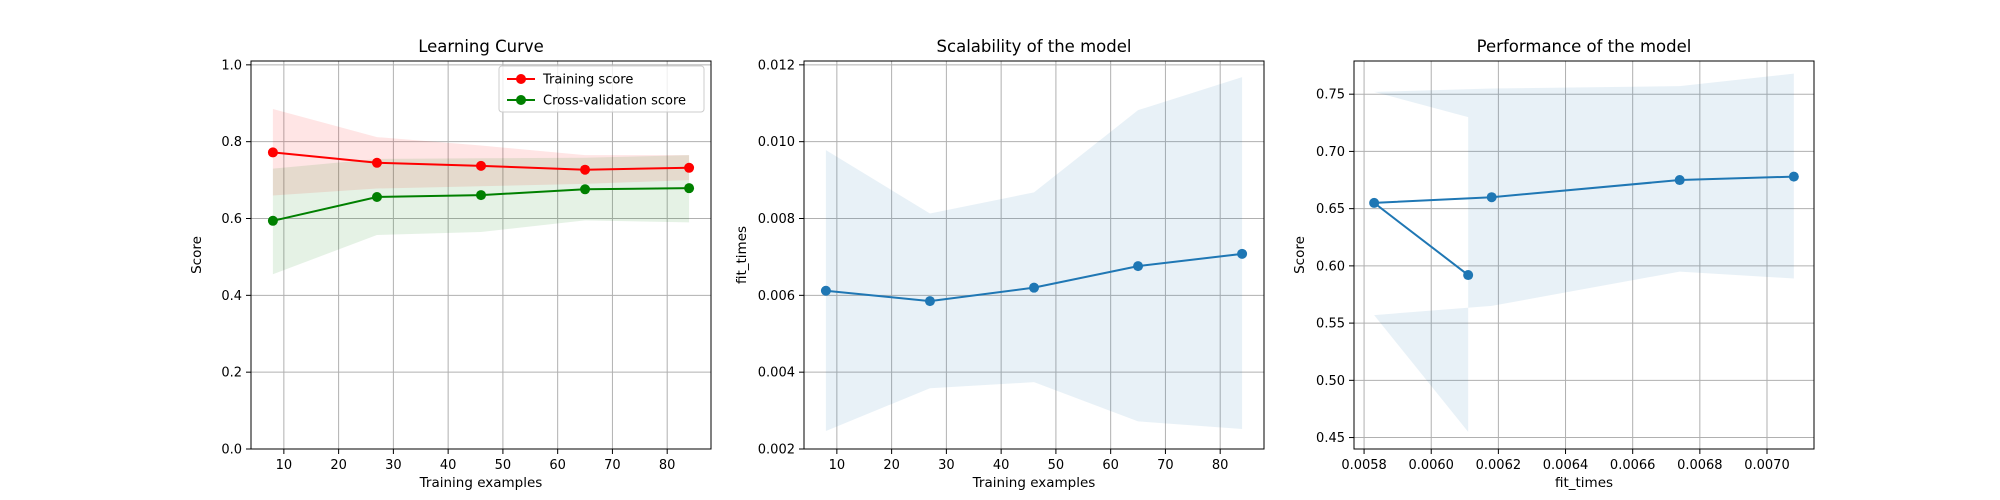 The height and width of the screenshot is (500, 2000). I want to click on y-tick-label: 0.004, so click(776, 373).